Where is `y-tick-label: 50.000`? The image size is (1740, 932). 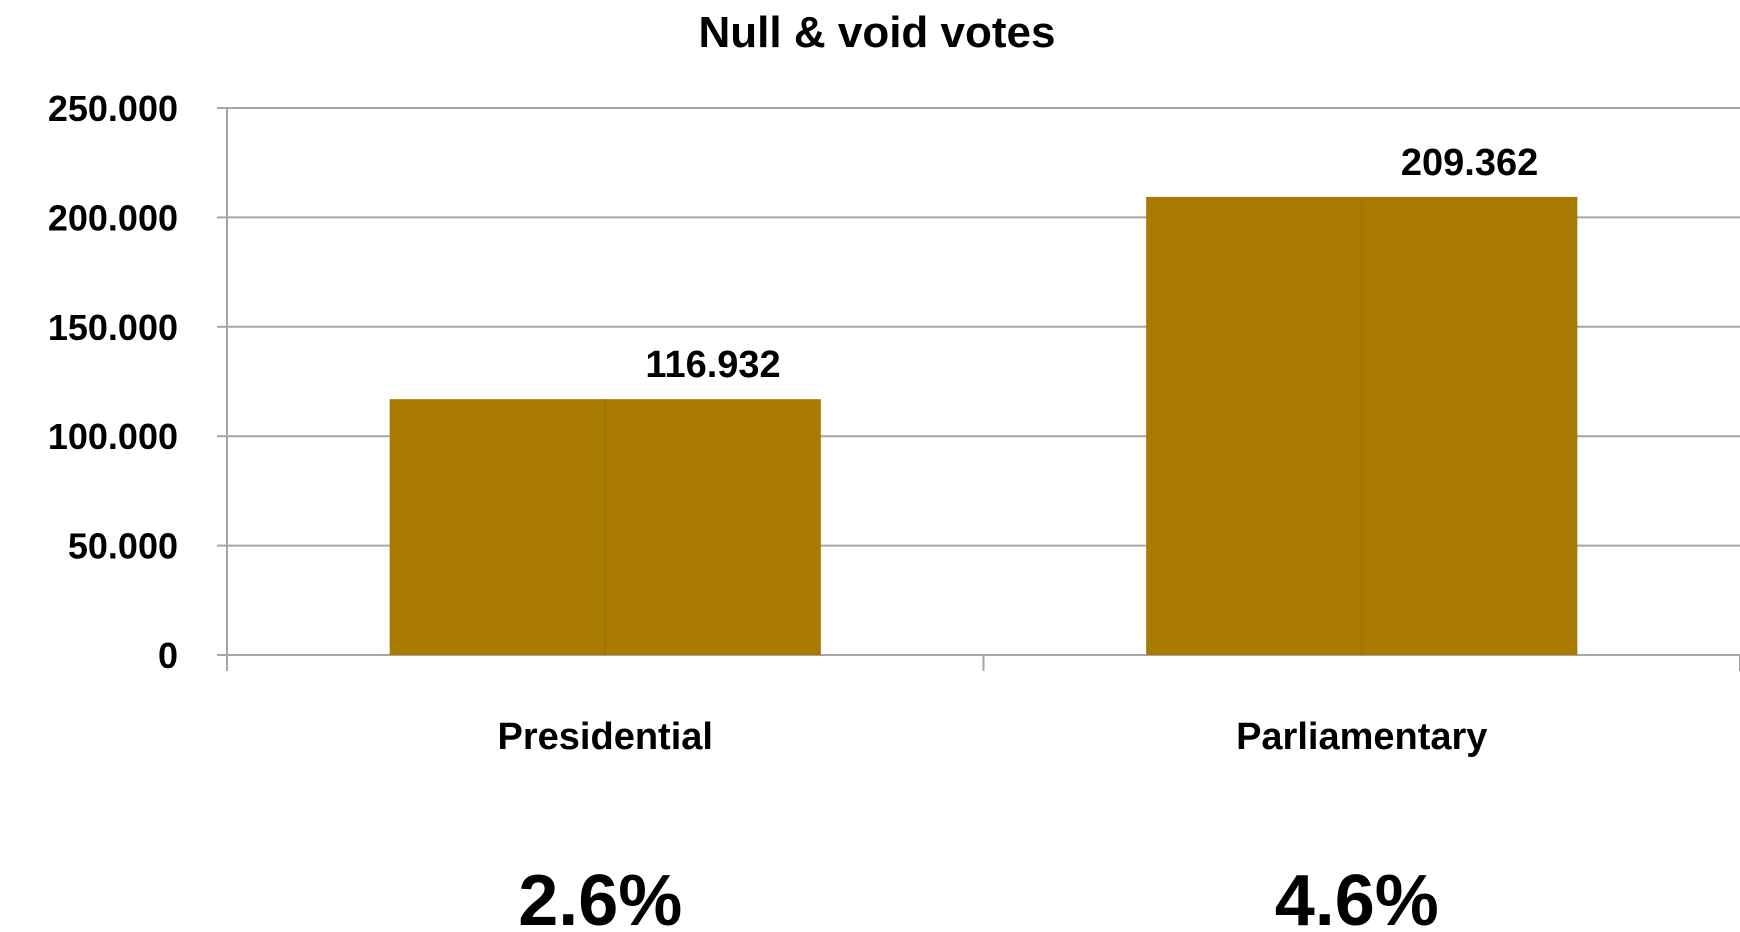 y-tick-label: 50.000 is located at coordinates (123, 546).